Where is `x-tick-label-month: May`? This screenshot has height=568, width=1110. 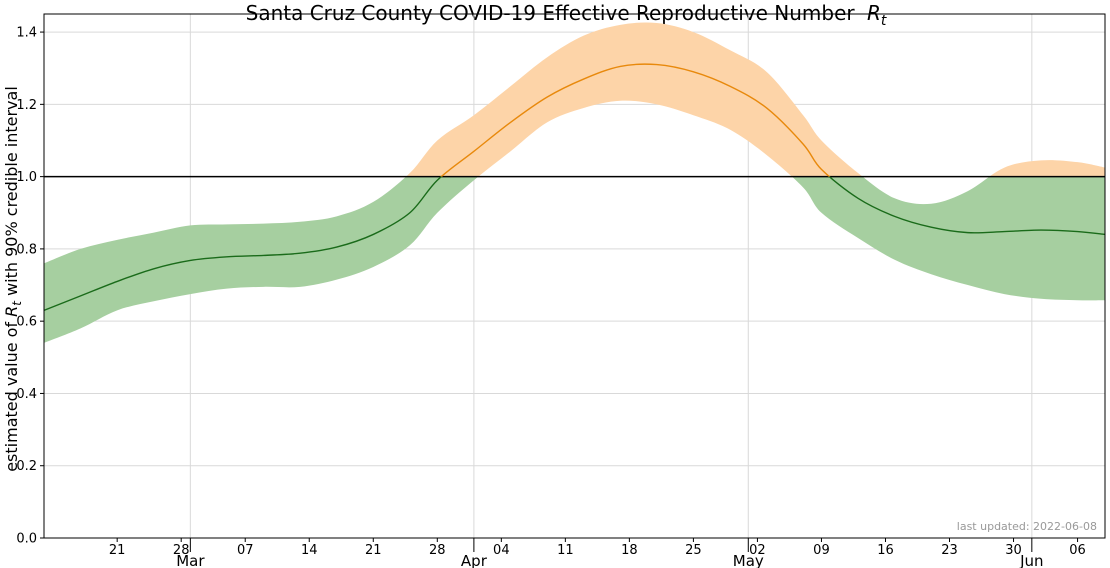
x-tick-label-month: May is located at coordinates (748, 560).